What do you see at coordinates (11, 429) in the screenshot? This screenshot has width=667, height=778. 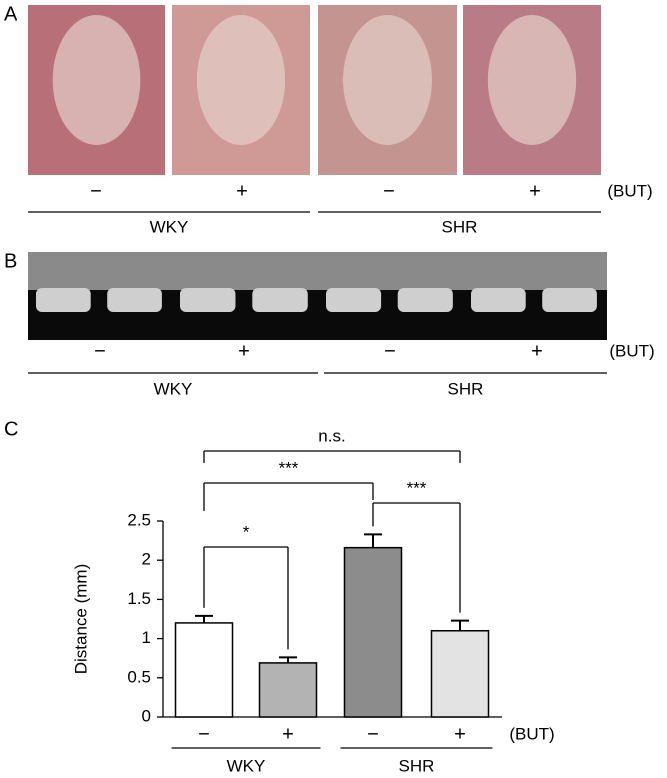 I see `panel-label: C` at bounding box center [11, 429].